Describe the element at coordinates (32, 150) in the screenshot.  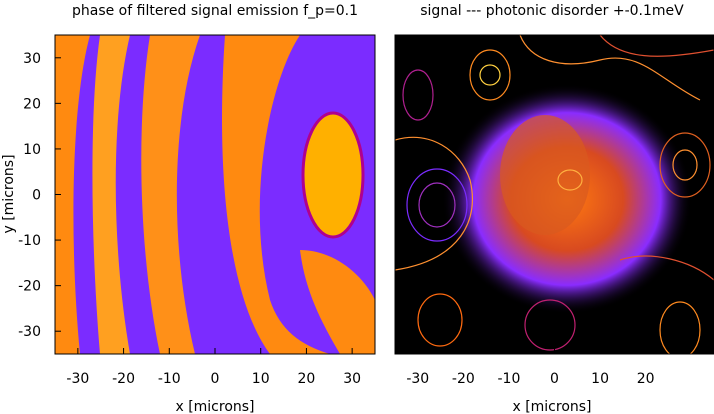
I see `y-tick-label: 10` at that location.